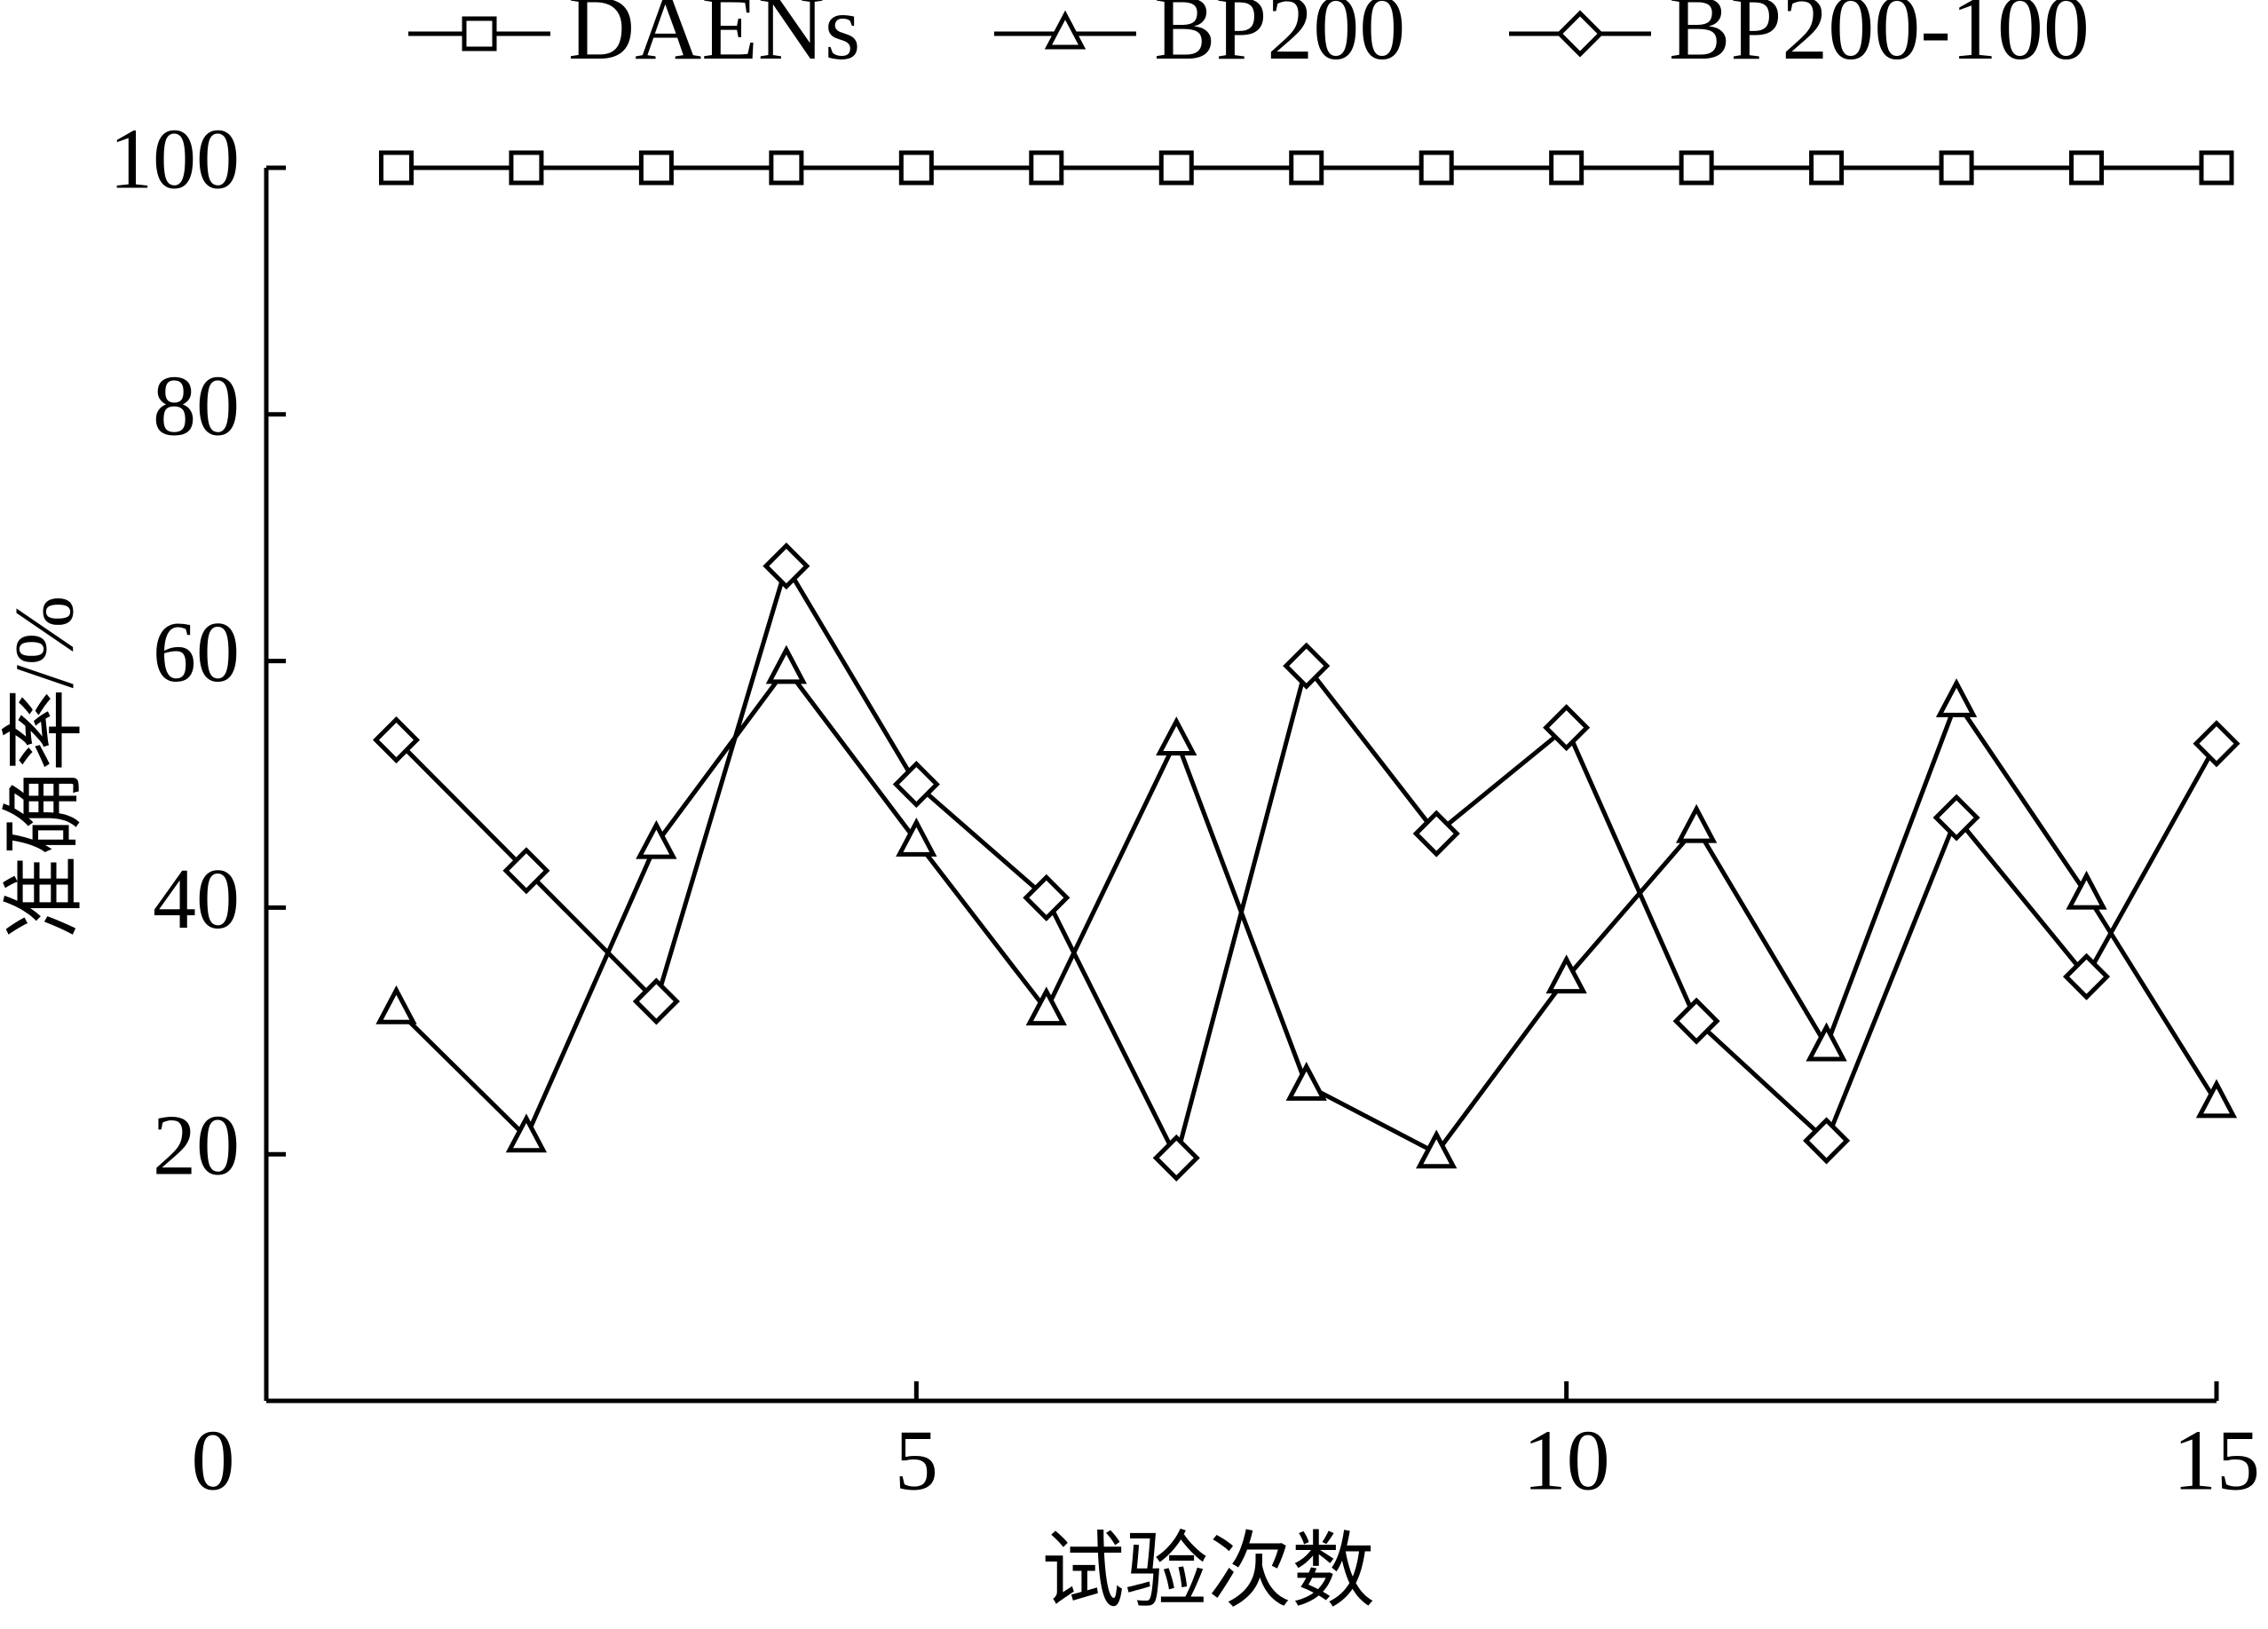 This screenshot has width=2268, height=1629. What do you see at coordinates (1566, 1460) in the screenshot?
I see `x-tick-label: 10` at bounding box center [1566, 1460].